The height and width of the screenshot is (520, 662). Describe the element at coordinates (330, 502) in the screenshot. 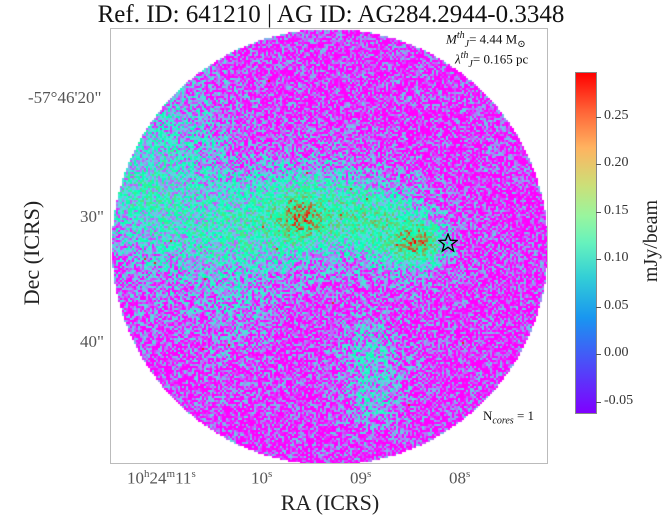

I see `x-axis-label: RA (ICRS)` at that location.